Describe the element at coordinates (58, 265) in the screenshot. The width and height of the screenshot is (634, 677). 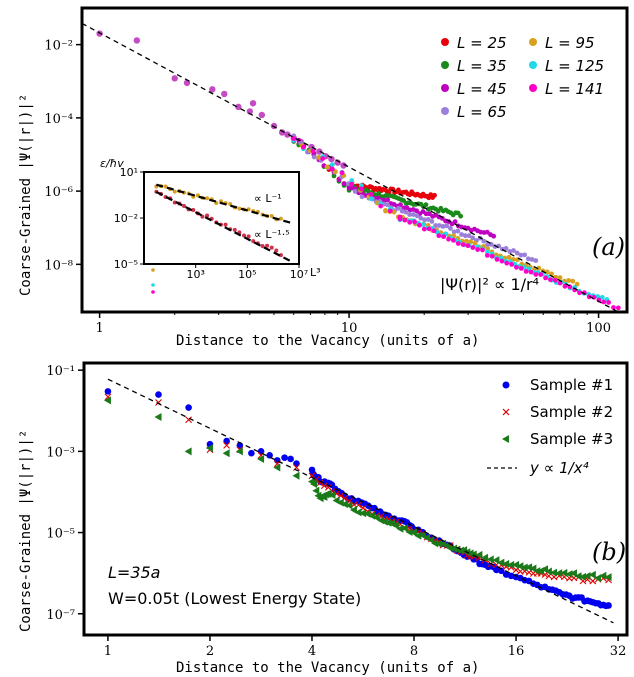
I see `y-tick-label: 10⁻⁸` at that location.